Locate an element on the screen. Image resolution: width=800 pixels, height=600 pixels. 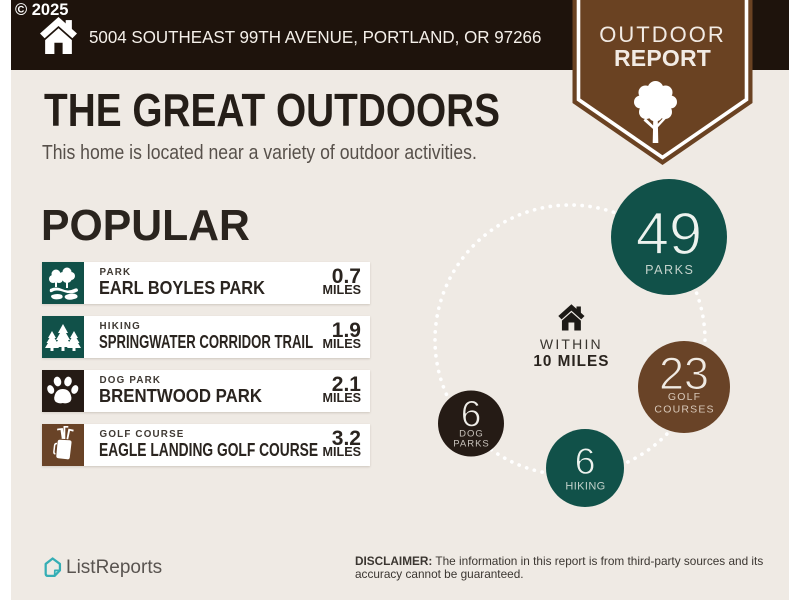
svg-text: DOG is located at coordinates (471, 434).